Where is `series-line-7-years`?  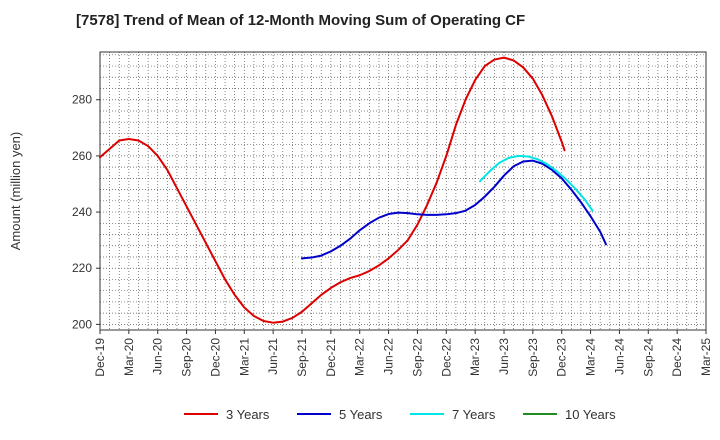
series-line-7-years is located at coordinates (536, 183).